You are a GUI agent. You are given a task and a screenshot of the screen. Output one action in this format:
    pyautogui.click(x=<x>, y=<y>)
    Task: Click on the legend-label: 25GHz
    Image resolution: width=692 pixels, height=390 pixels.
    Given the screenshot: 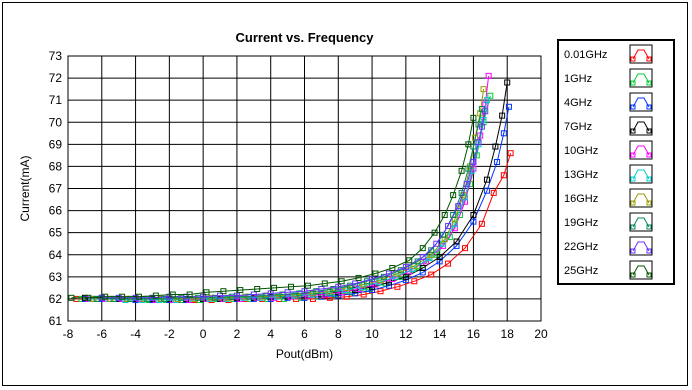 What is the action you would take?
    pyautogui.click(x=581, y=271)
    